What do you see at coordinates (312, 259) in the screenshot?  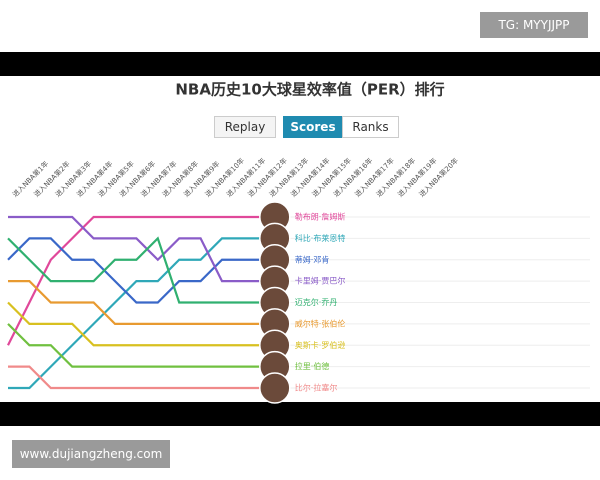 I see `series-label: 蒂姆·邓肯` at bounding box center [312, 259].